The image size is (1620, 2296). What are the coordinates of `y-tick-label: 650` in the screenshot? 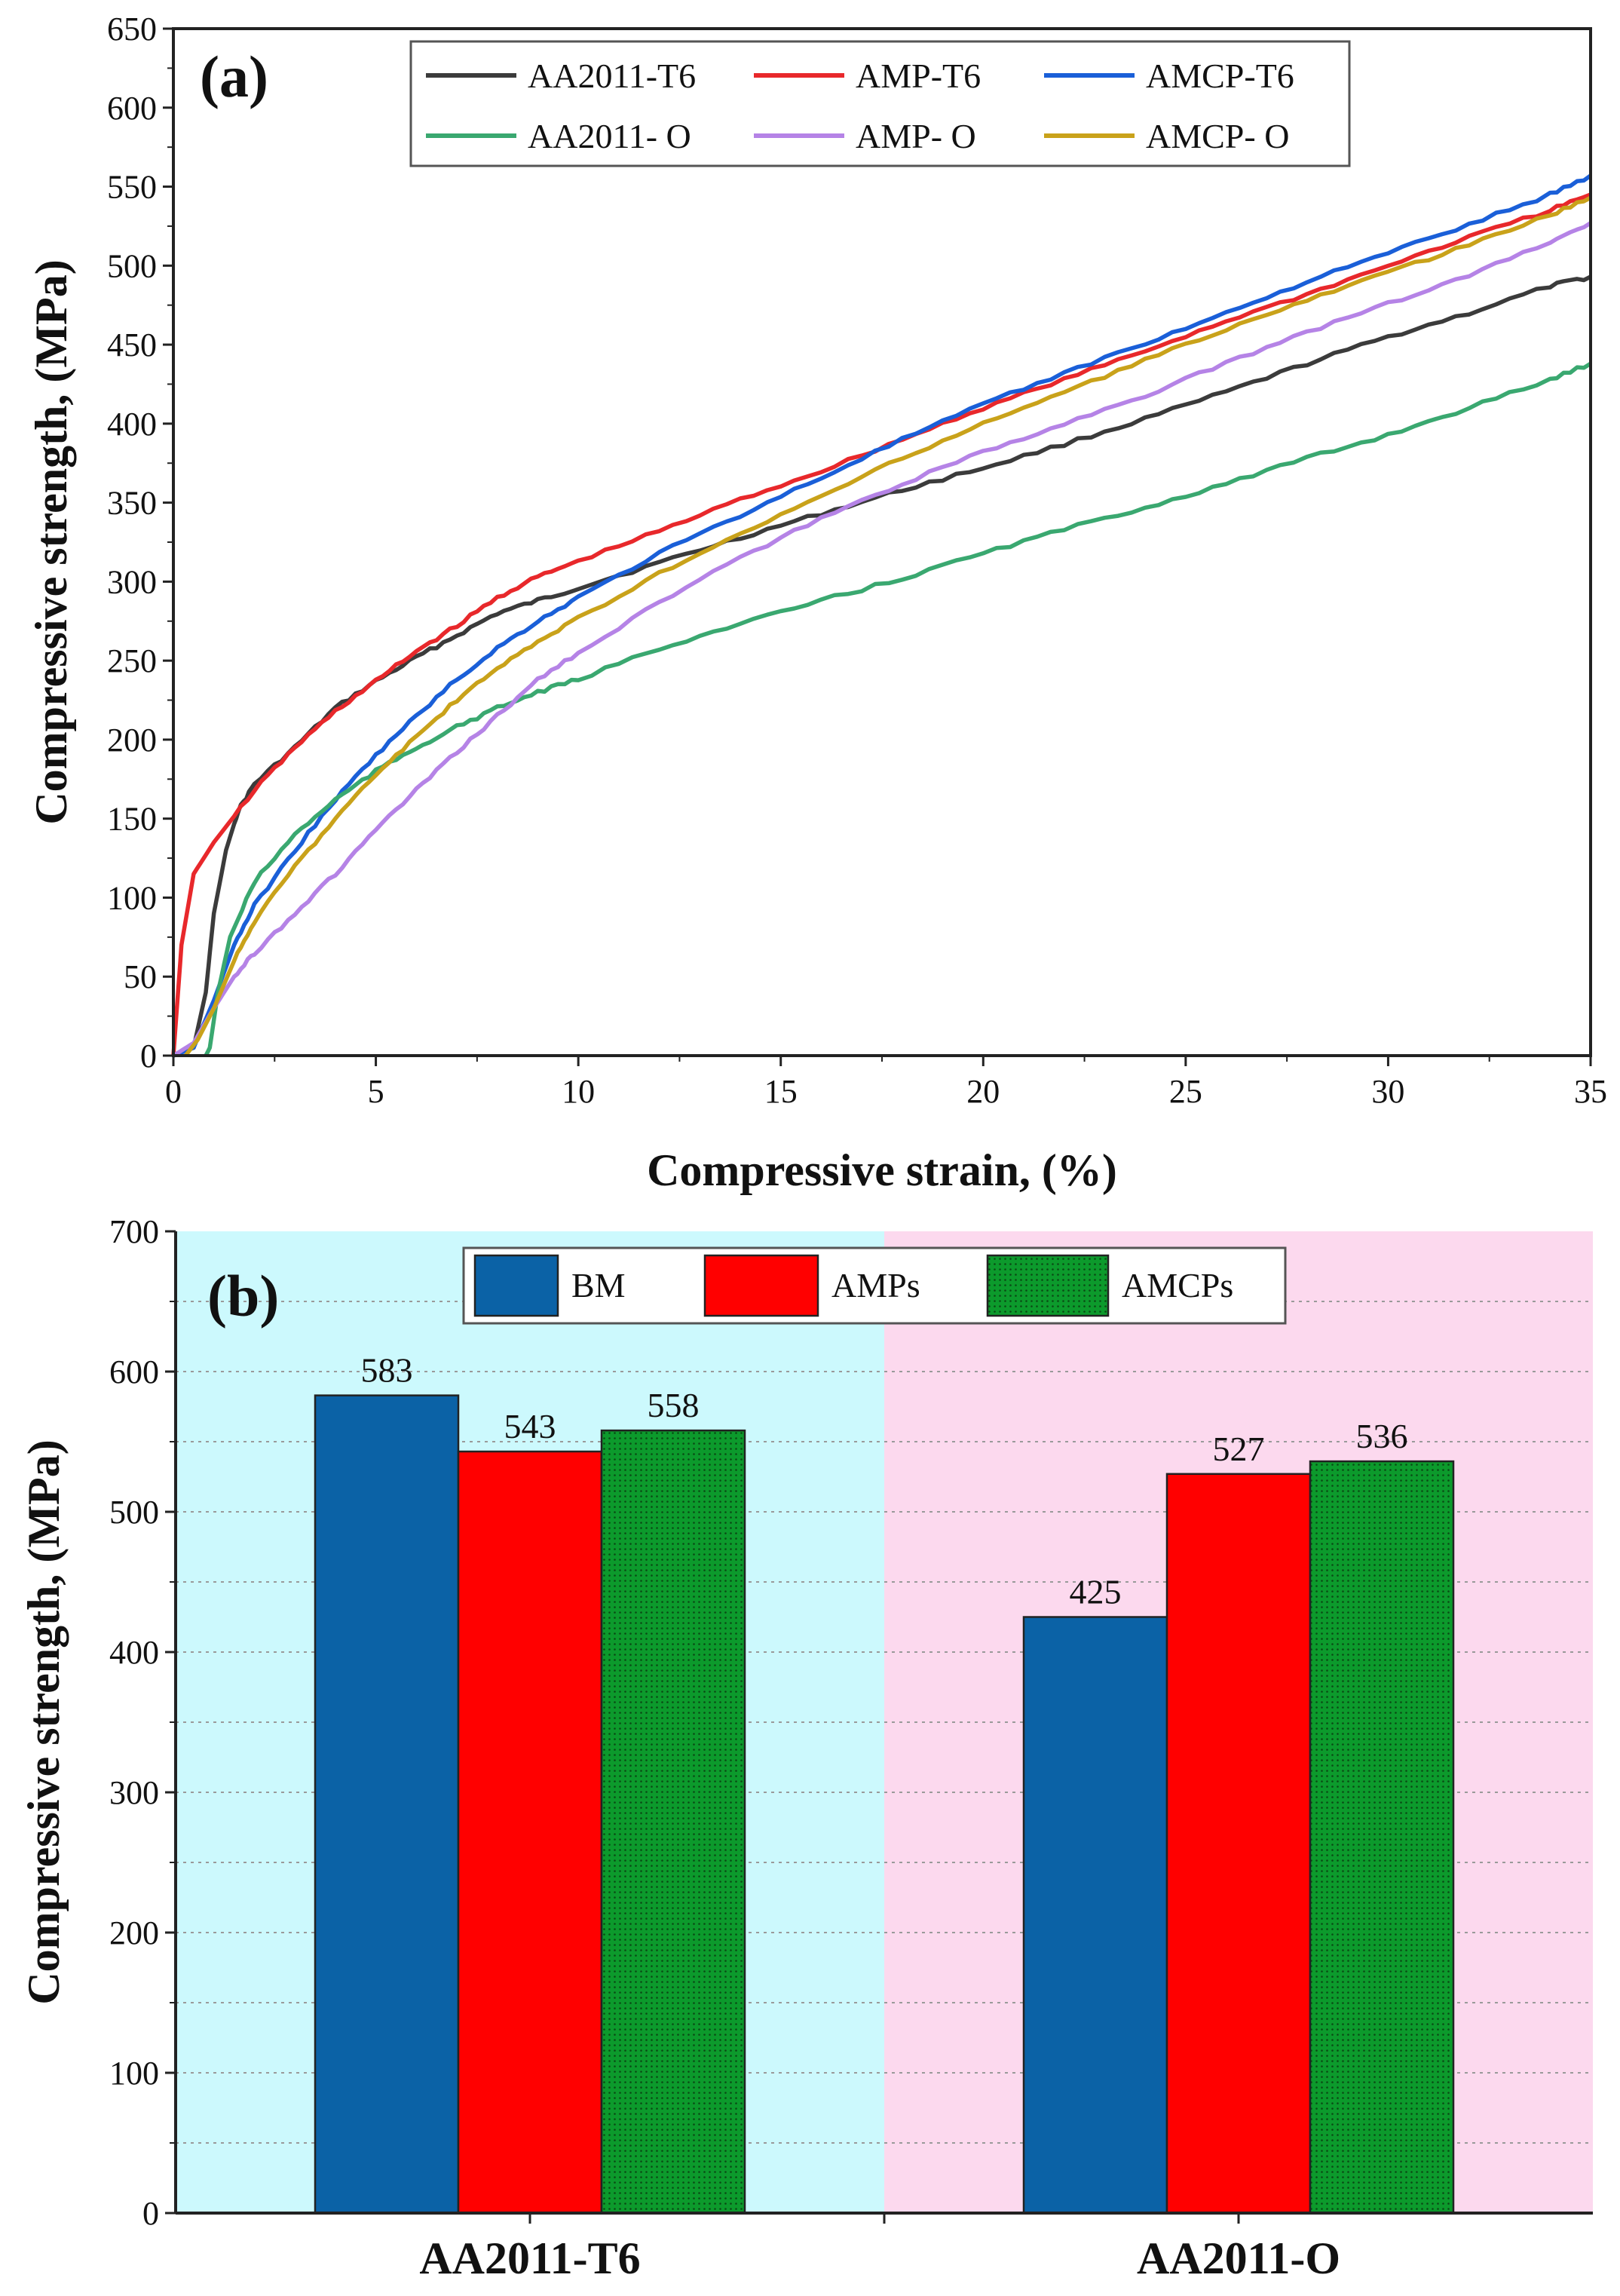 It's located at (132, 29).